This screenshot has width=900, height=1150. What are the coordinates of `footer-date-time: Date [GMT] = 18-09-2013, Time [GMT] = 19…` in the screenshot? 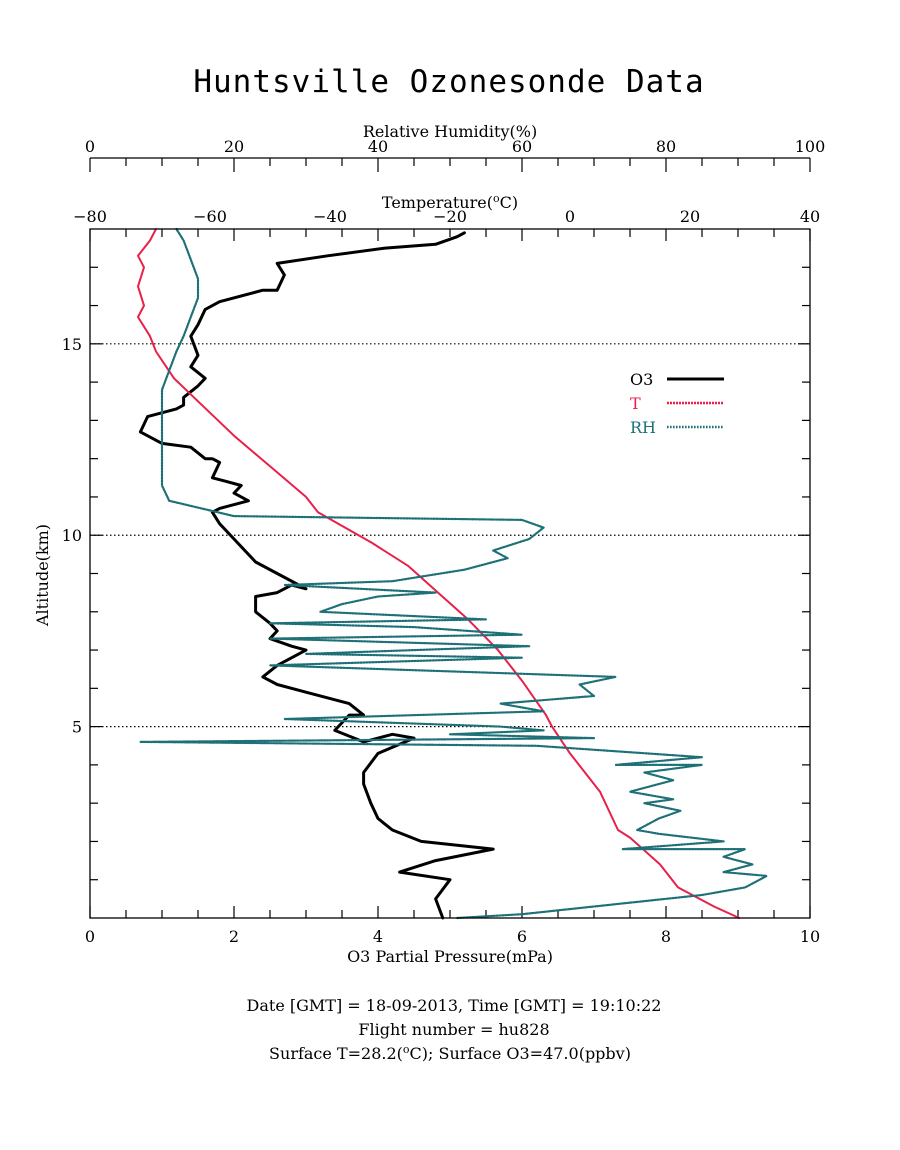 It's located at (454, 1005).